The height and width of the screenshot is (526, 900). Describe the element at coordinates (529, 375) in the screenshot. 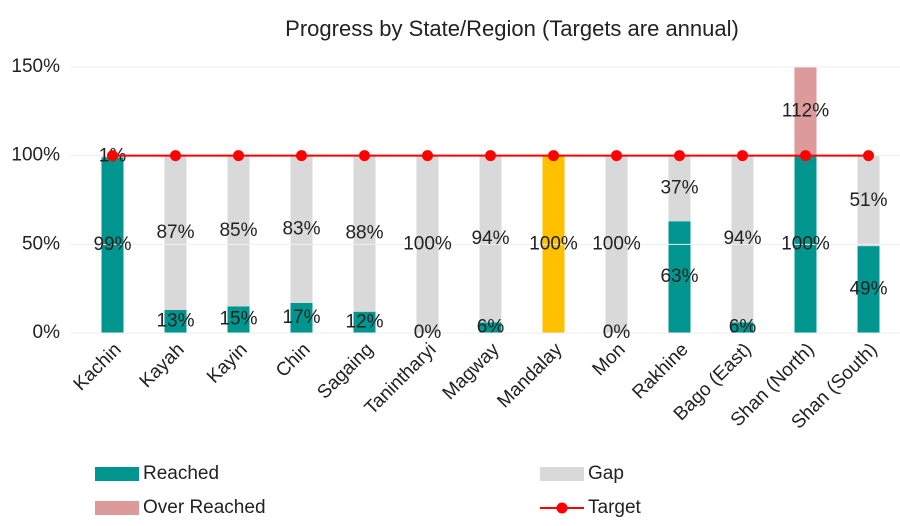

I see `x-tick-label: Mandalay` at that location.